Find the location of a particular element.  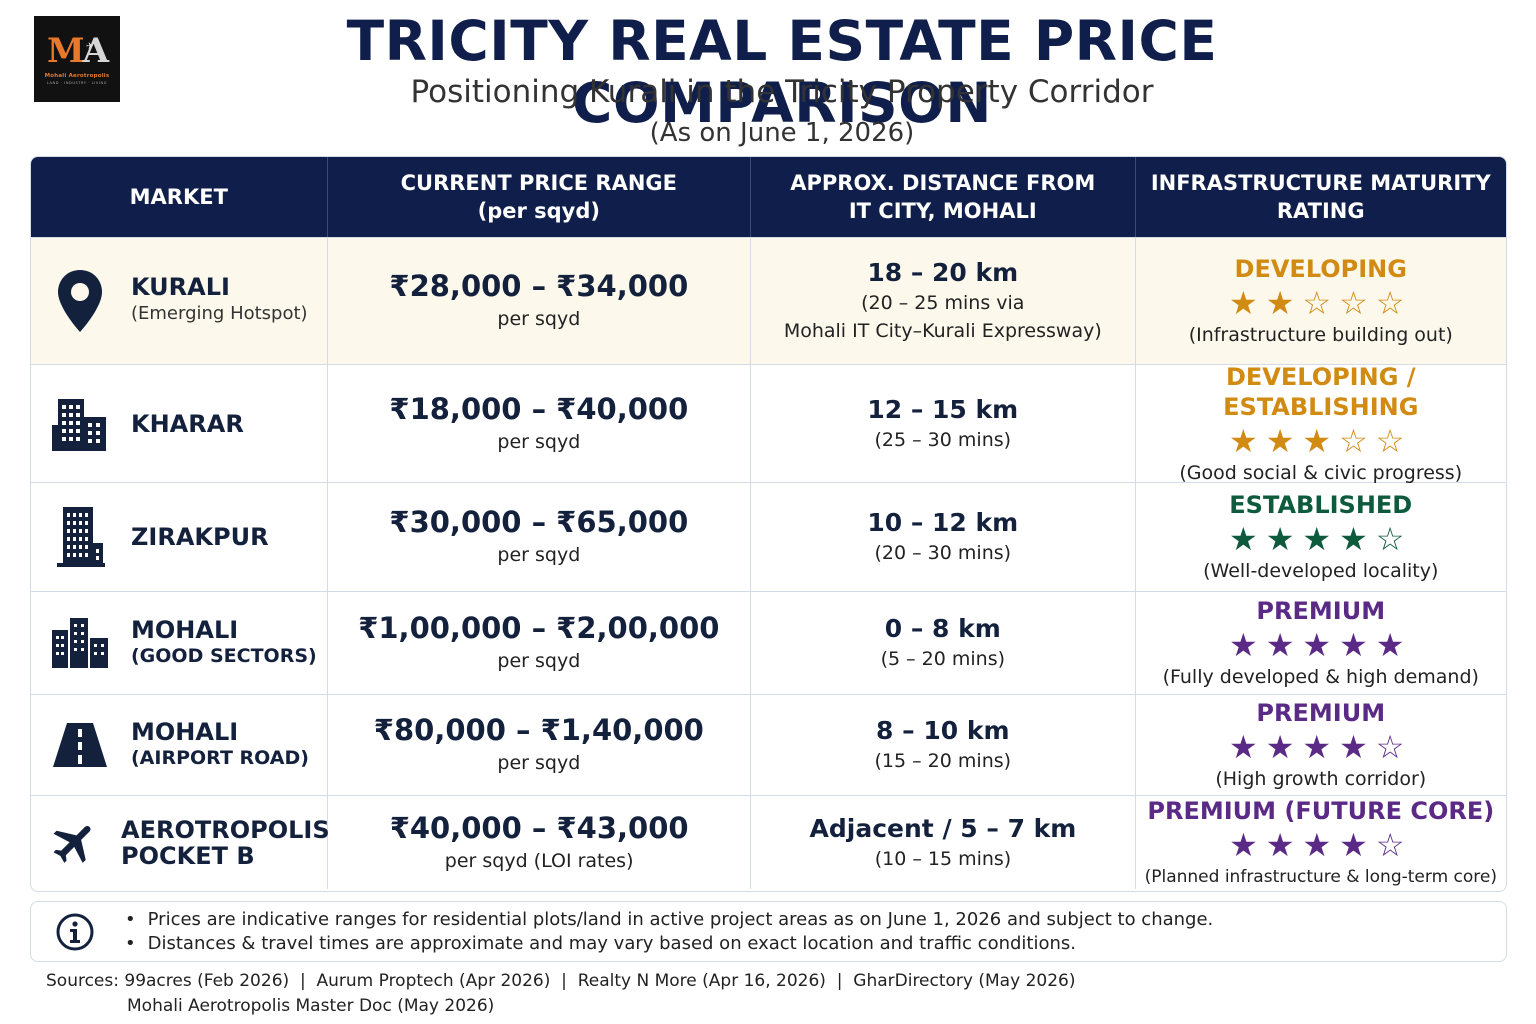

road-icon is located at coordinates (80, 745).